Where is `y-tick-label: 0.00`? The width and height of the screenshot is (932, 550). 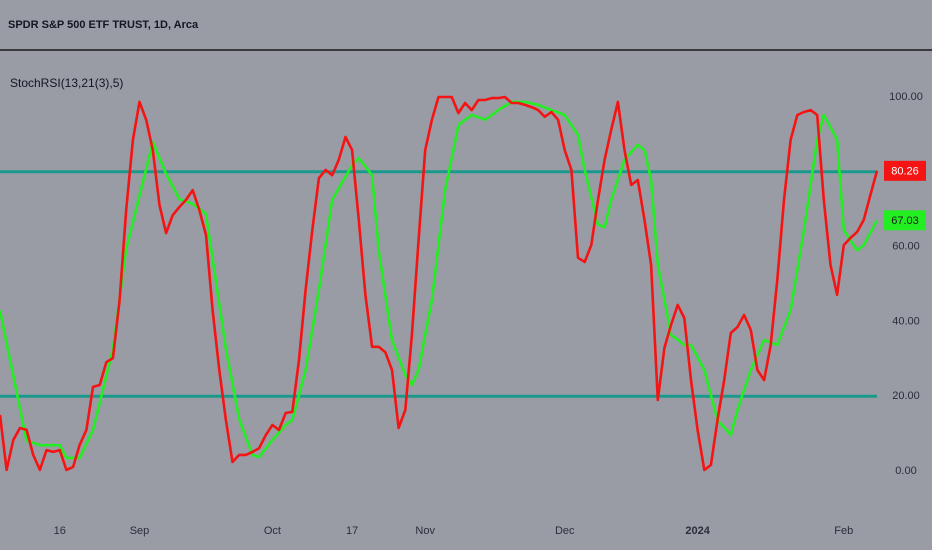
y-tick-label: 0.00 is located at coordinates (905, 471).